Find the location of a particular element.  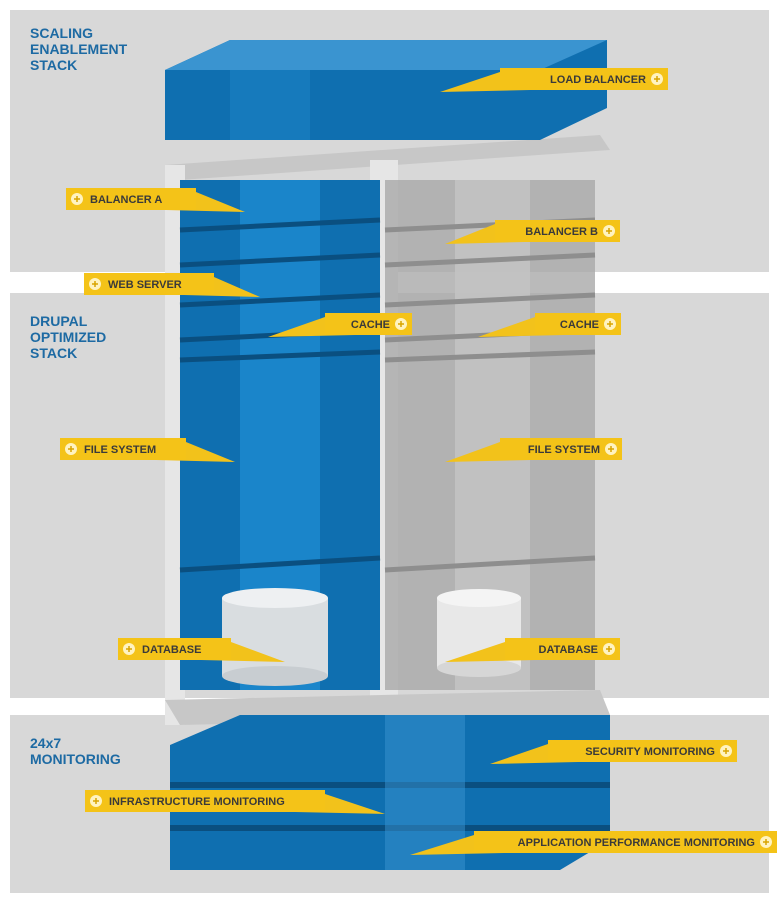

callout-label: LOAD BALANCER is located at coordinates (598, 80).